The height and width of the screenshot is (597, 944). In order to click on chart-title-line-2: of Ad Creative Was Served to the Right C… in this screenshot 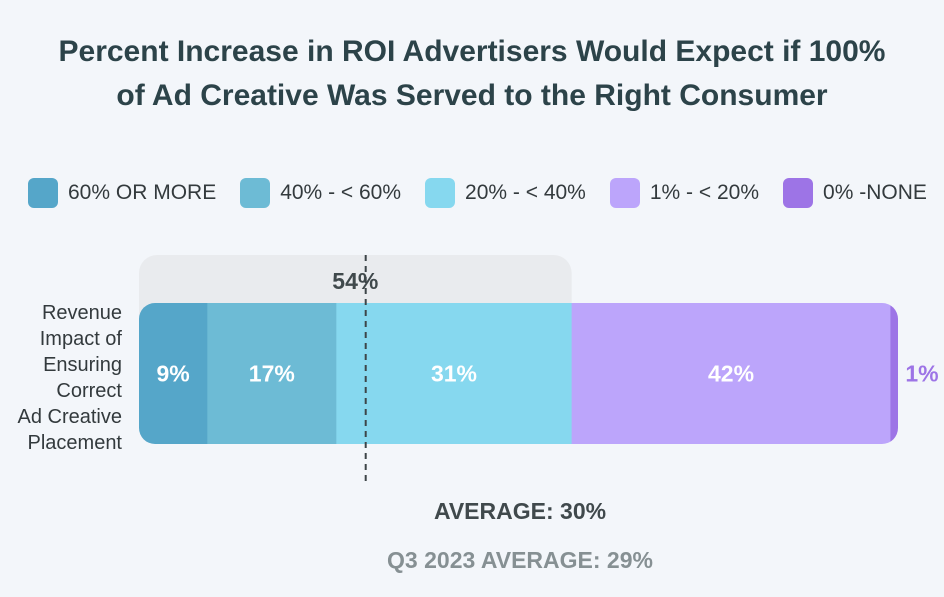, I will do `click(472, 95)`.